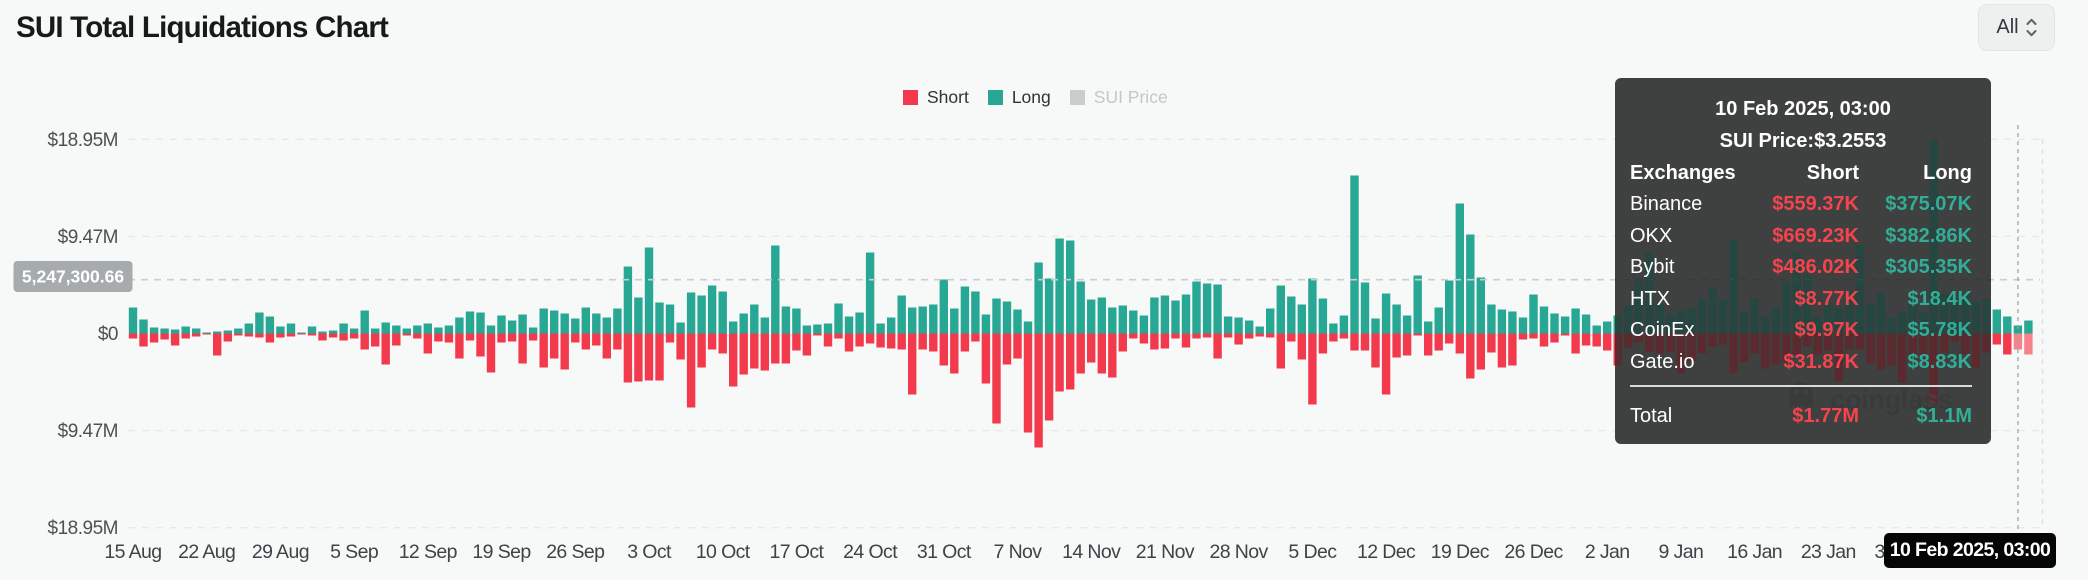 This screenshot has width=2088, height=580. Describe the element at coordinates (1828, 552) in the screenshot. I see `svg-text: 23 Jan` at that location.